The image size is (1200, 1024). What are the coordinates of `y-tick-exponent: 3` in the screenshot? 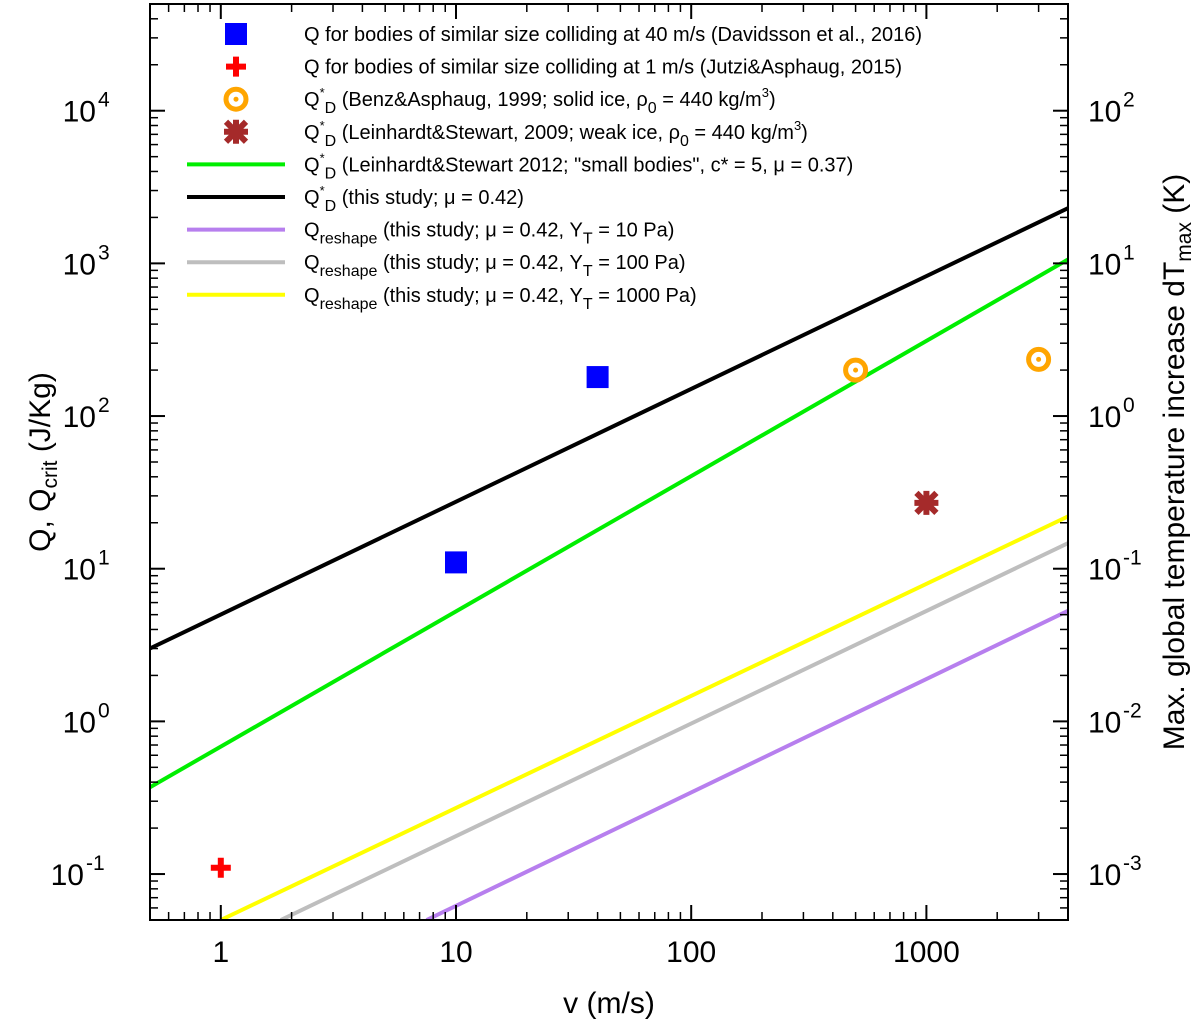 It's located at (104, 252).